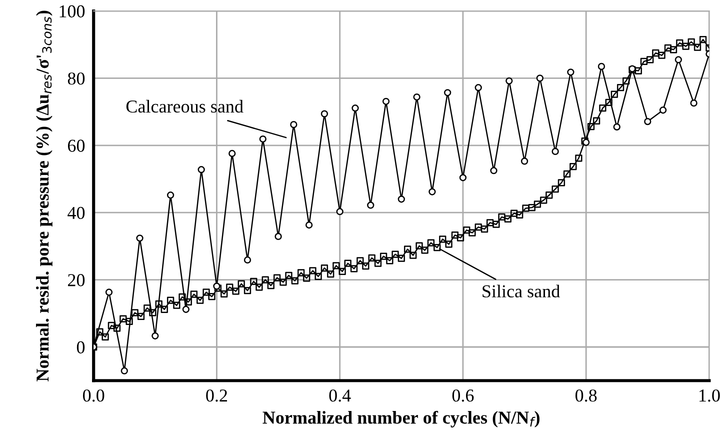  What do you see at coordinates (401, 419) in the screenshot?
I see `x-axis-title: Normalized number of cycles (N/N$_{f}$)` at bounding box center [401, 419].